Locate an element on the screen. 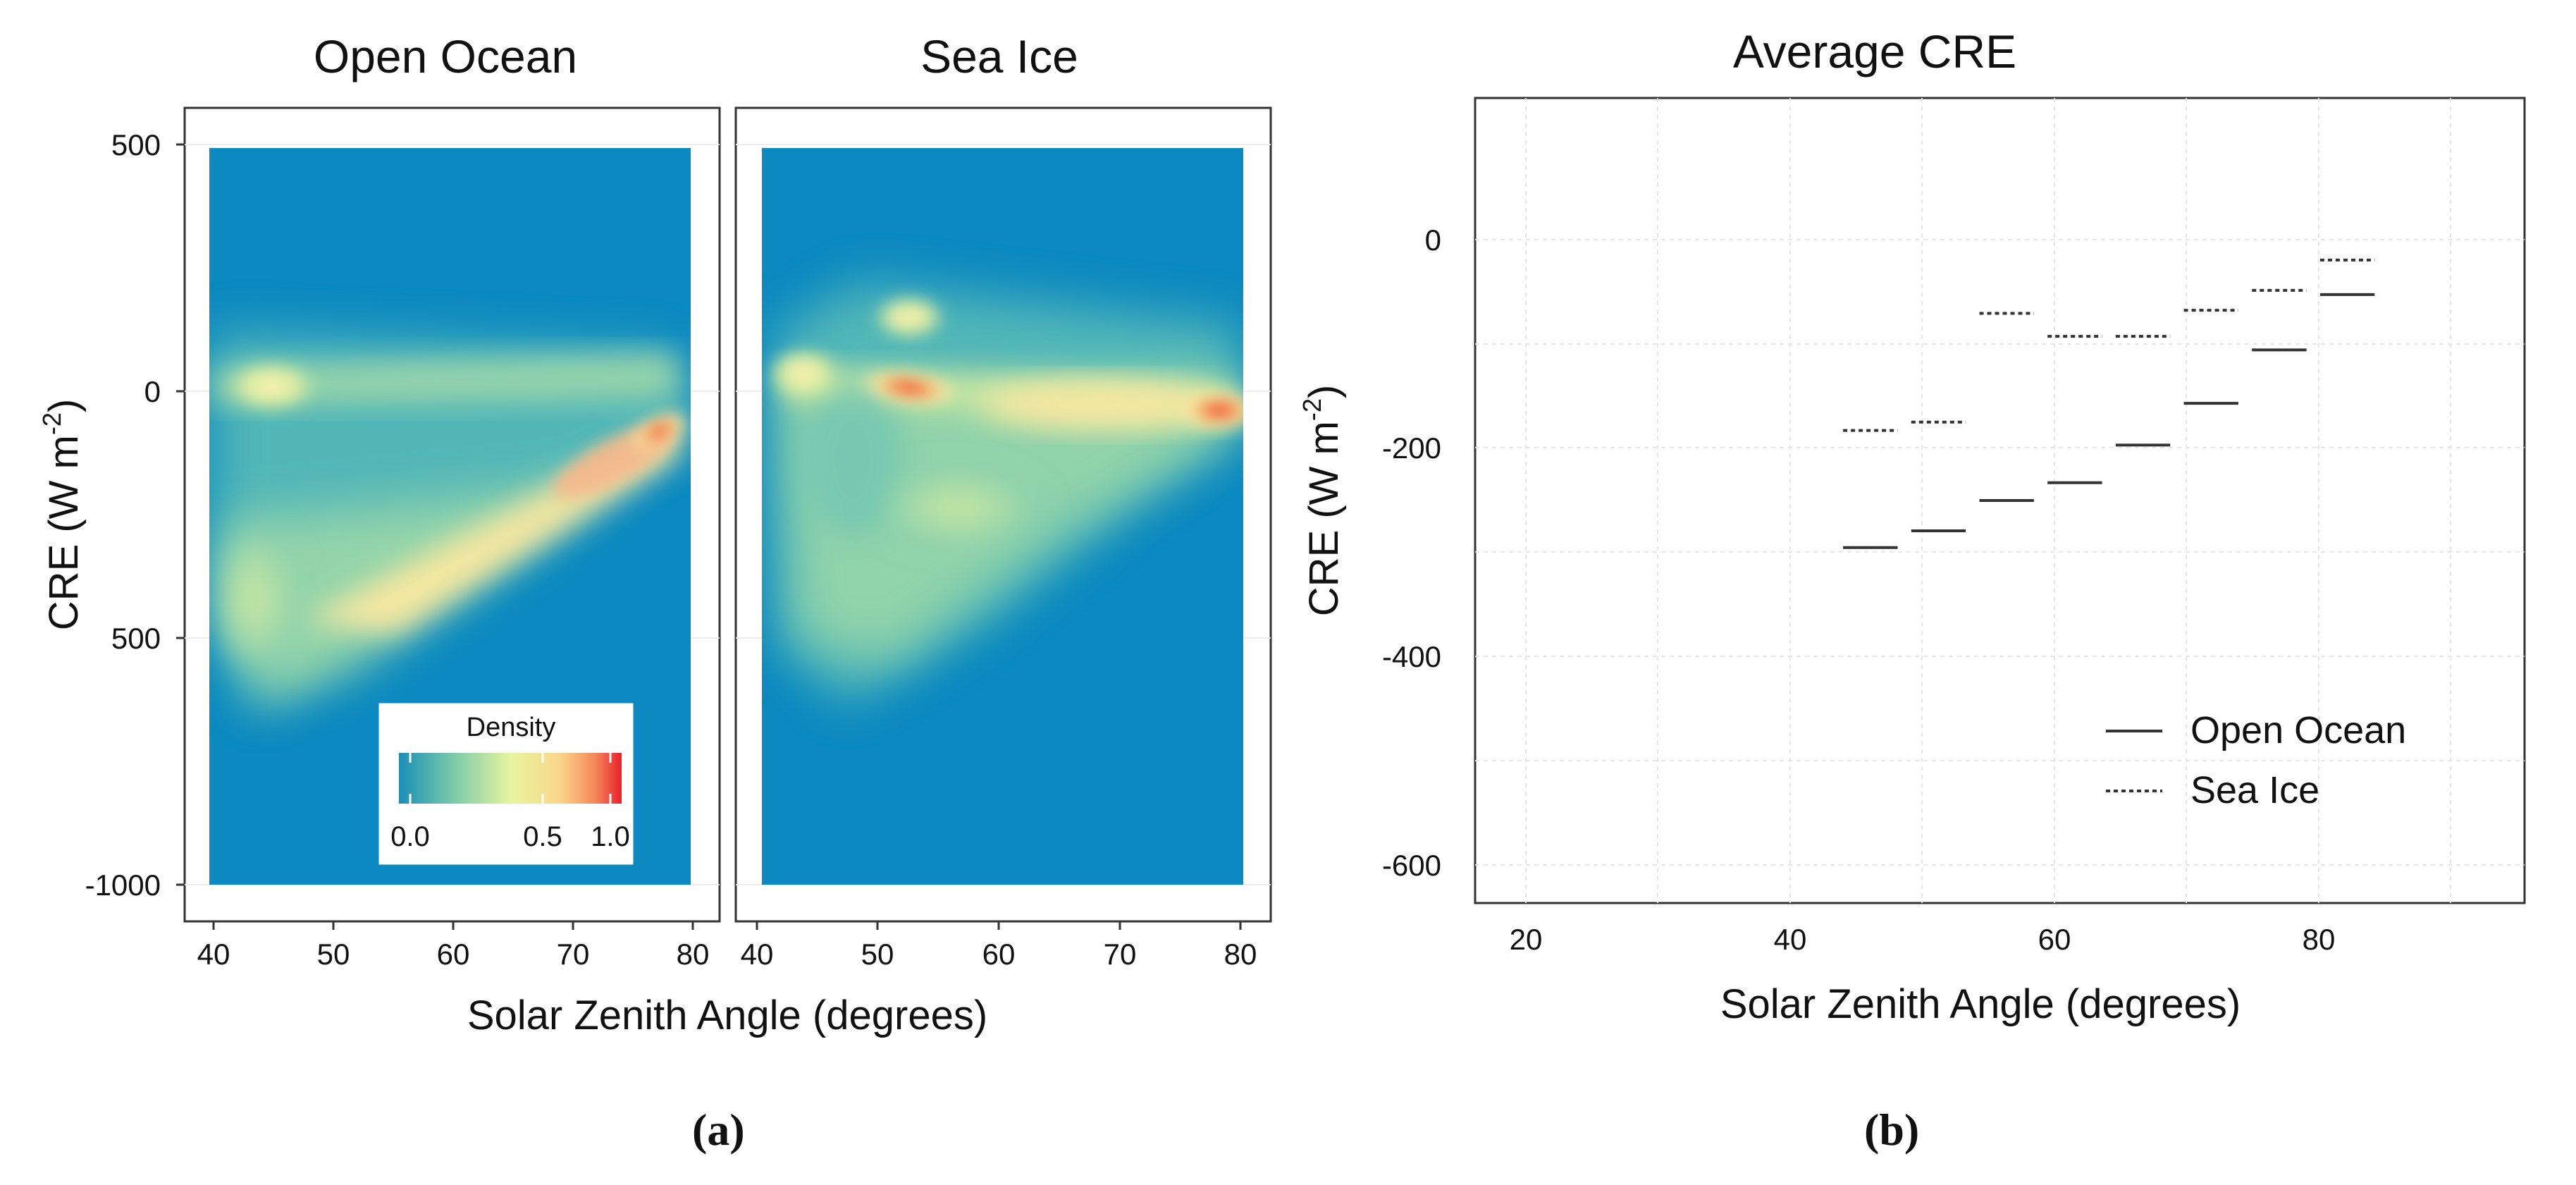 The width and height of the screenshot is (2576, 1185). density-color-scale is located at coordinates (511, 779).